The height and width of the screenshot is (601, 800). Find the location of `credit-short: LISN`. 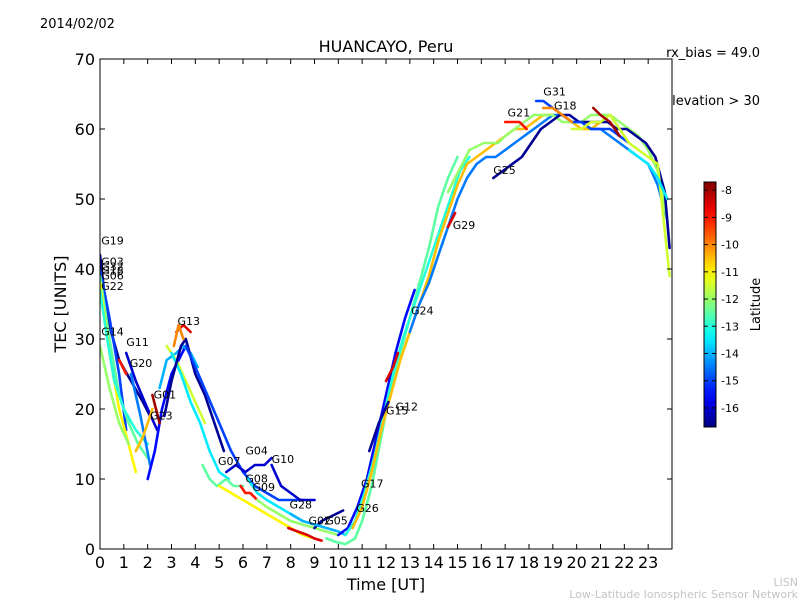

credit-short: LISN is located at coordinates (785, 582).